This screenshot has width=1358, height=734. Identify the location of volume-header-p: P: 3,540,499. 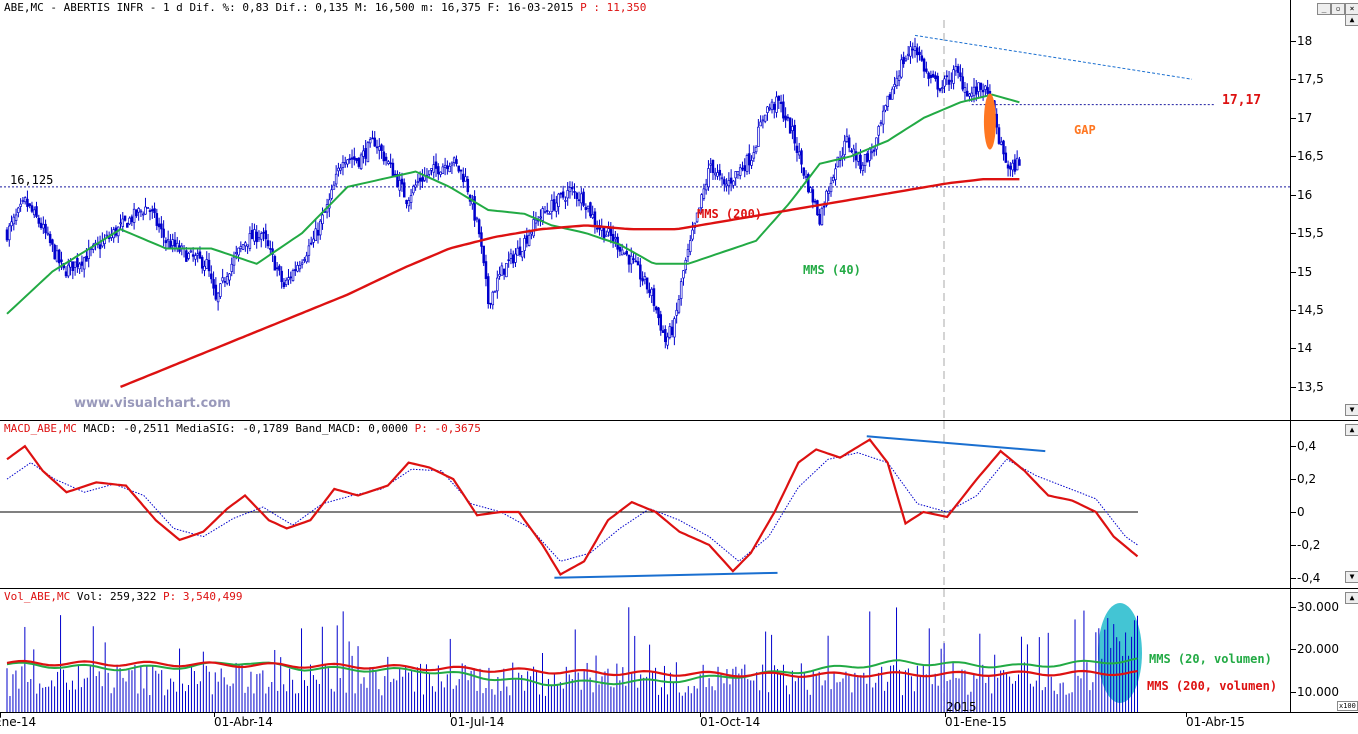
(202, 596).